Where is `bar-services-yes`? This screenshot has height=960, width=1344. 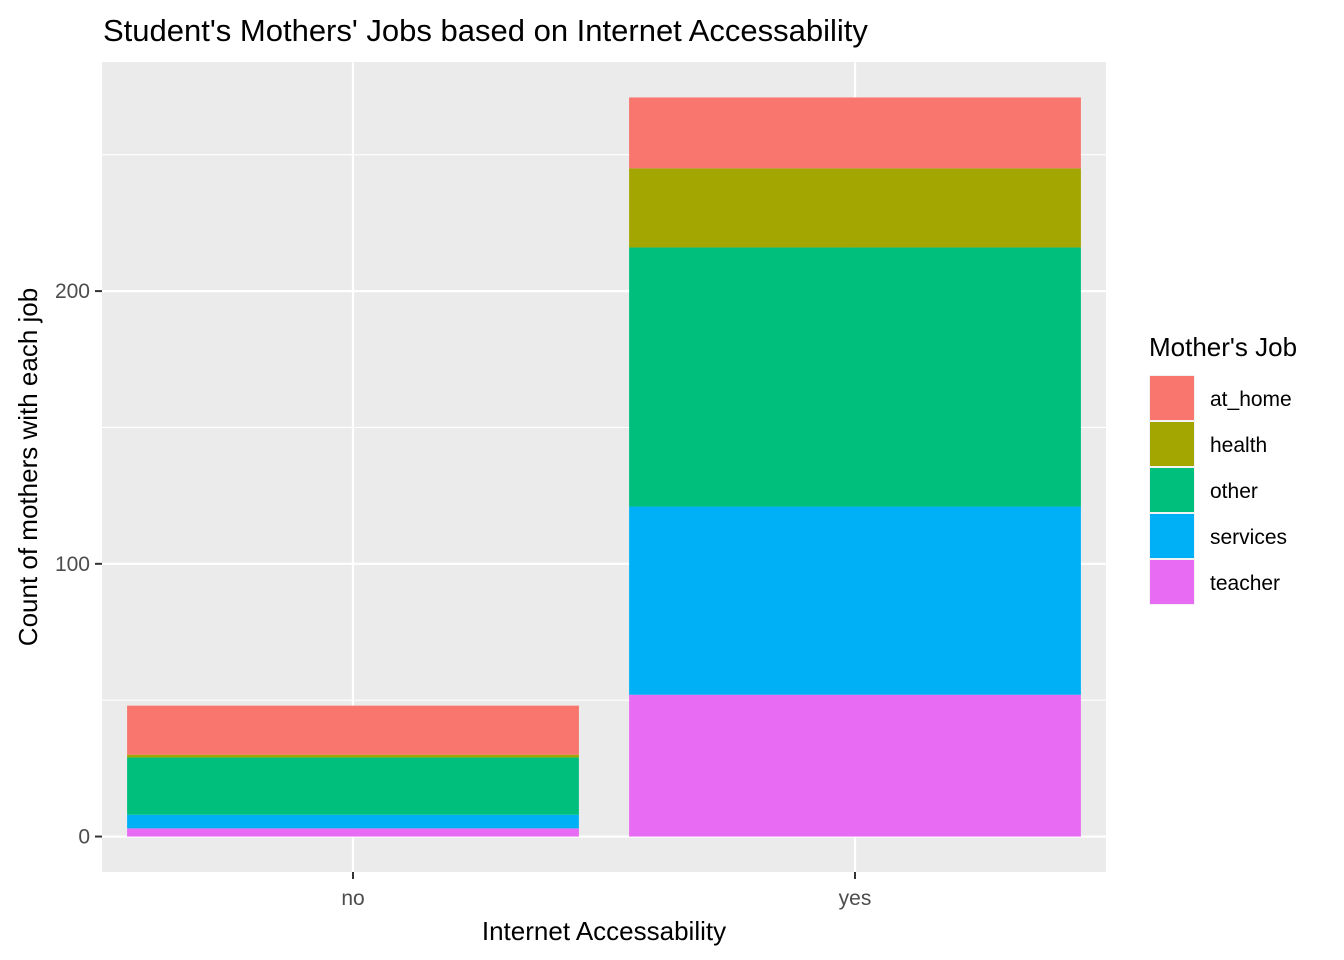
bar-services-yes is located at coordinates (855, 600).